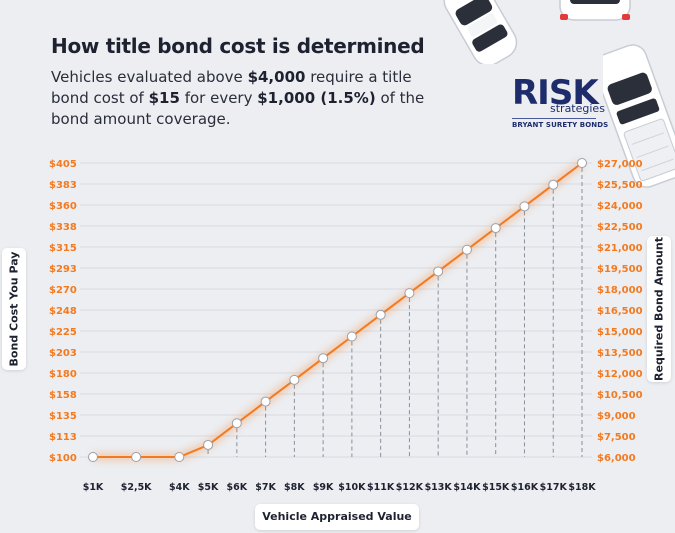  Describe the element at coordinates (208, 487) in the screenshot. I see `x-tick-label: $5K` at that location.